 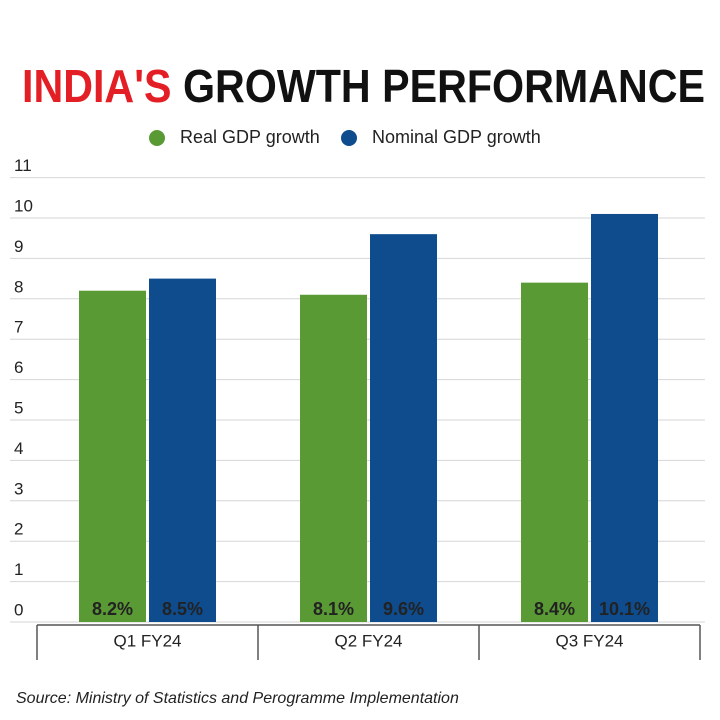 What do you see at coordinates (18, 529) in the screenshot?
I see `y-tick-label: 2` at bounding box center [18, 529].